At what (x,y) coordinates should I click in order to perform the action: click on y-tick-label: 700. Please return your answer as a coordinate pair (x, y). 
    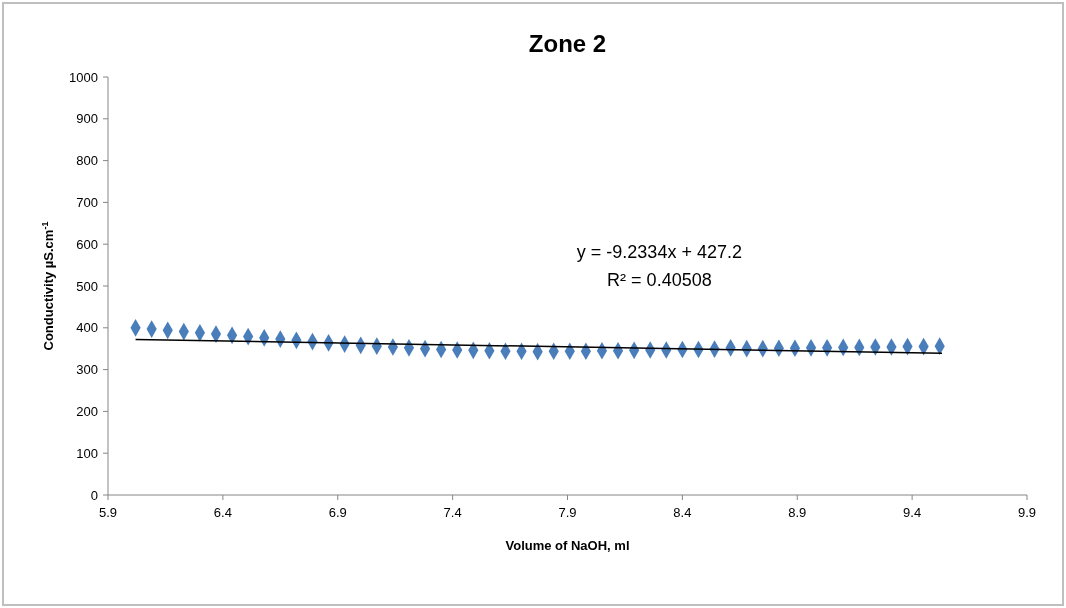
    Looking at the image, I should click on (87, 202).